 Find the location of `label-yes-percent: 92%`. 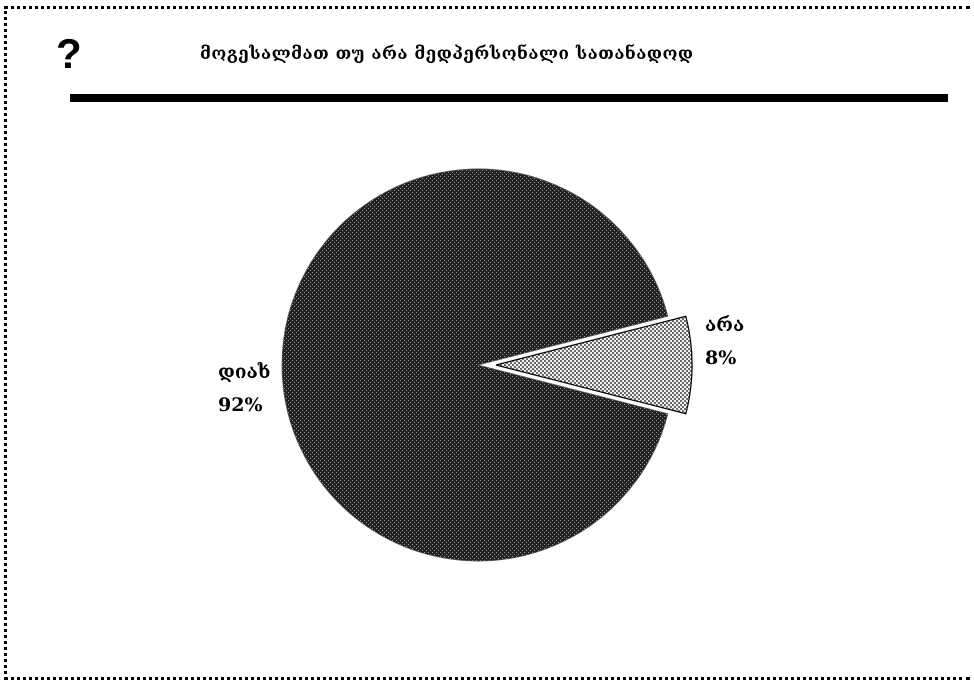

label-yes-percent: 92% is located at coordinates (240, 405).